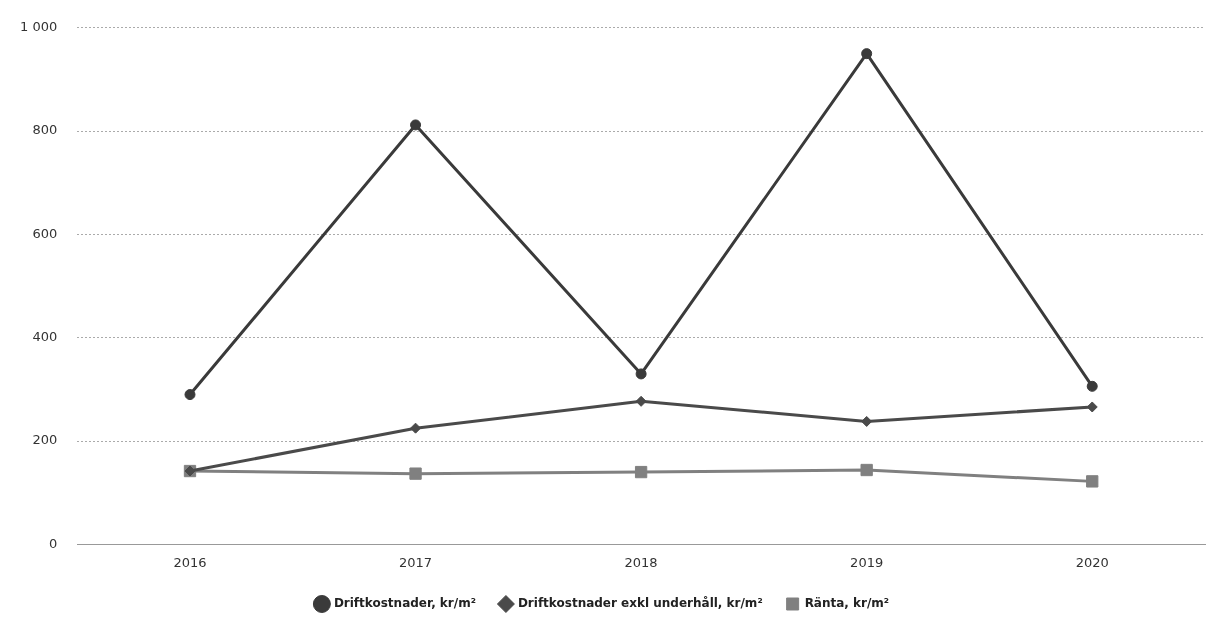 This screenshot has width=1221, height=624. Describe the element at coordinates (45, 337) in the screenshot. I see `y-tick-label: 400` at that location.